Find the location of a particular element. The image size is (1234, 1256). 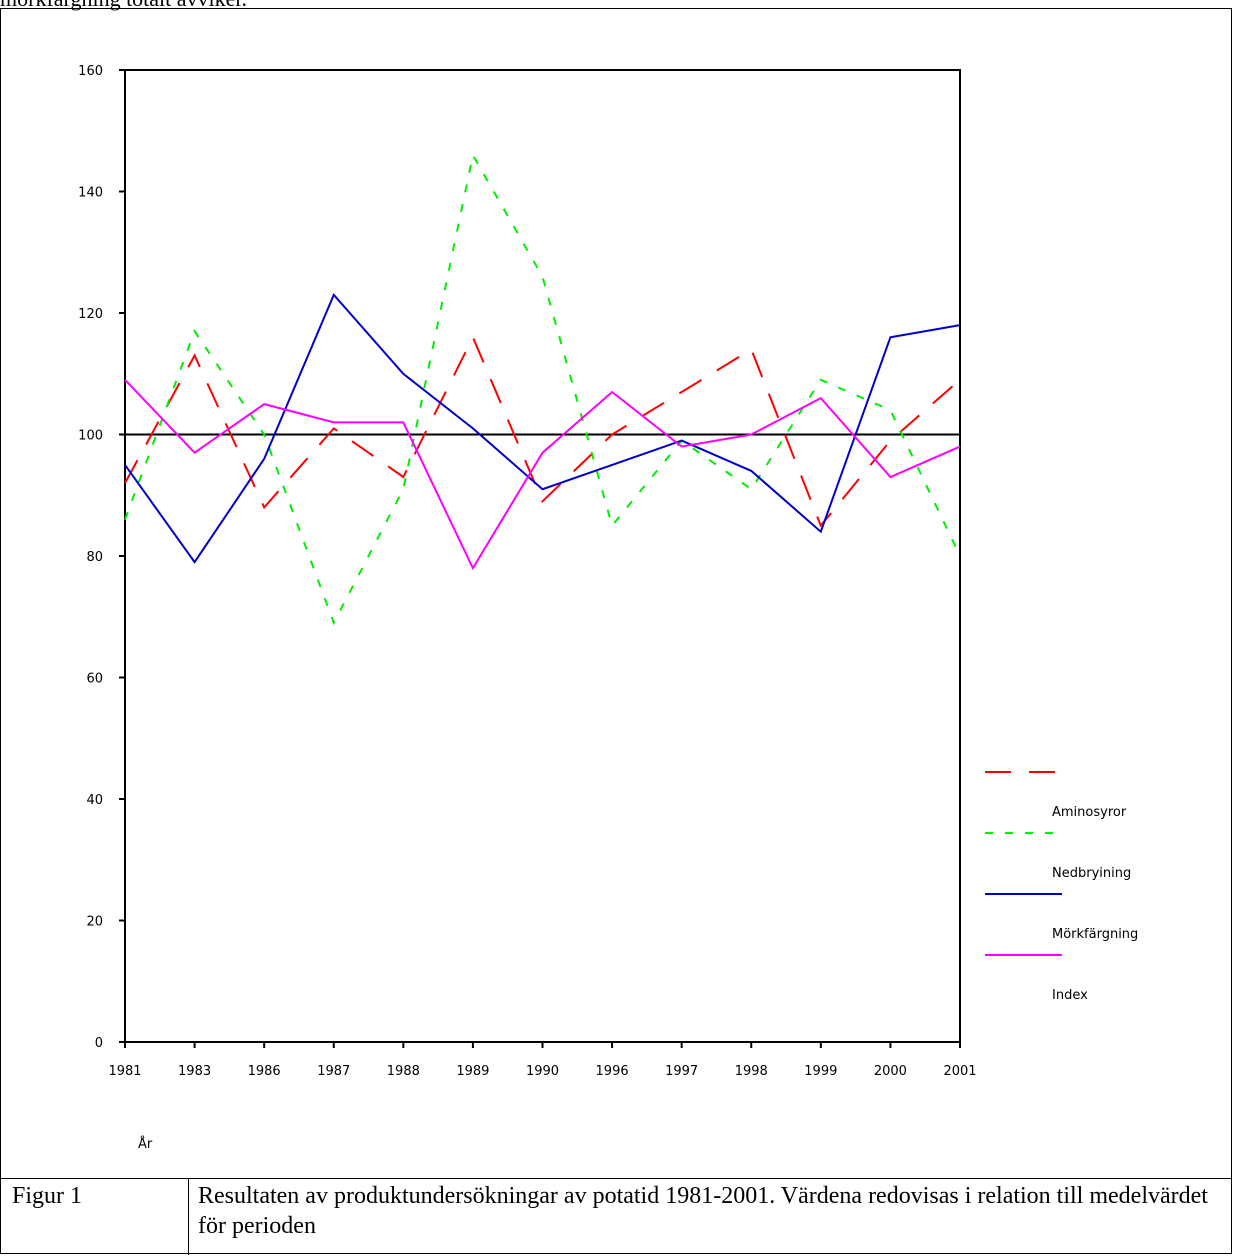

caption-label: Figur 1 is located at coordinates (47, 1196).